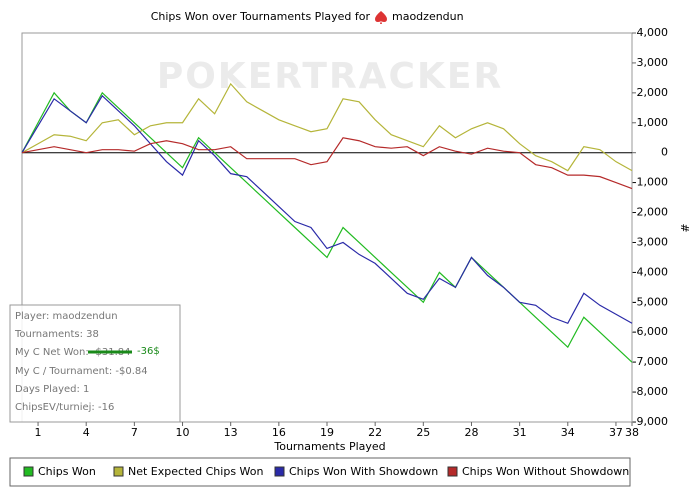 Image resolution: width=700 pixels, height=499 pixels. Describe the element at coordinates (653, 62) in the screenshot. I see `y-tick-label: 3,000` at that location.